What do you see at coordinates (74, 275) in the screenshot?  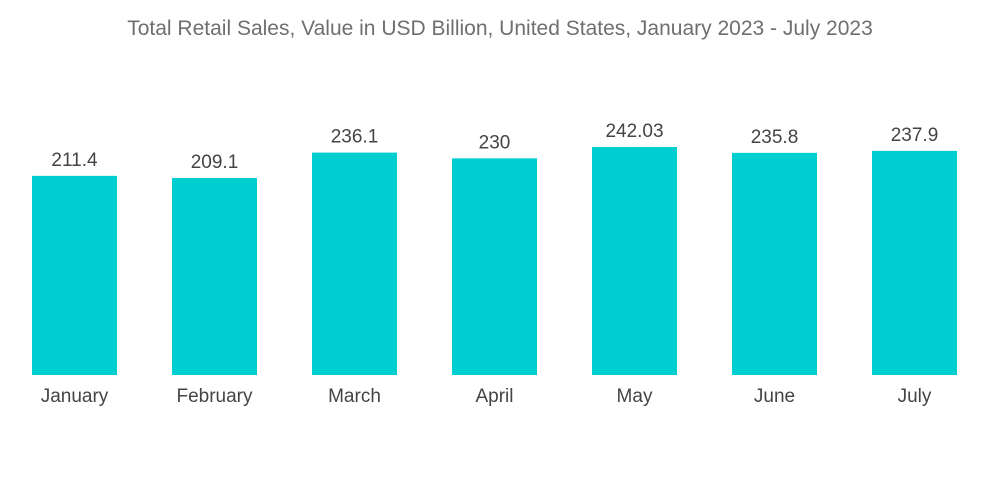 I see `bar-january` at bounding box center [74, 275].